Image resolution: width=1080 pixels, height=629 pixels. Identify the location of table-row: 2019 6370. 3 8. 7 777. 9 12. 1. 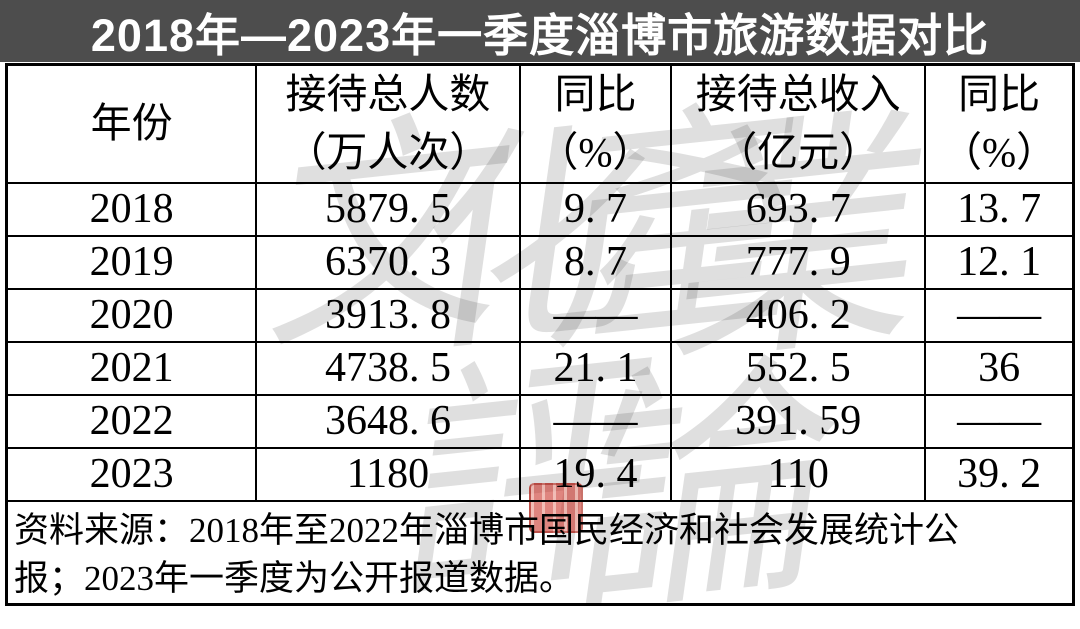
(540, 262).